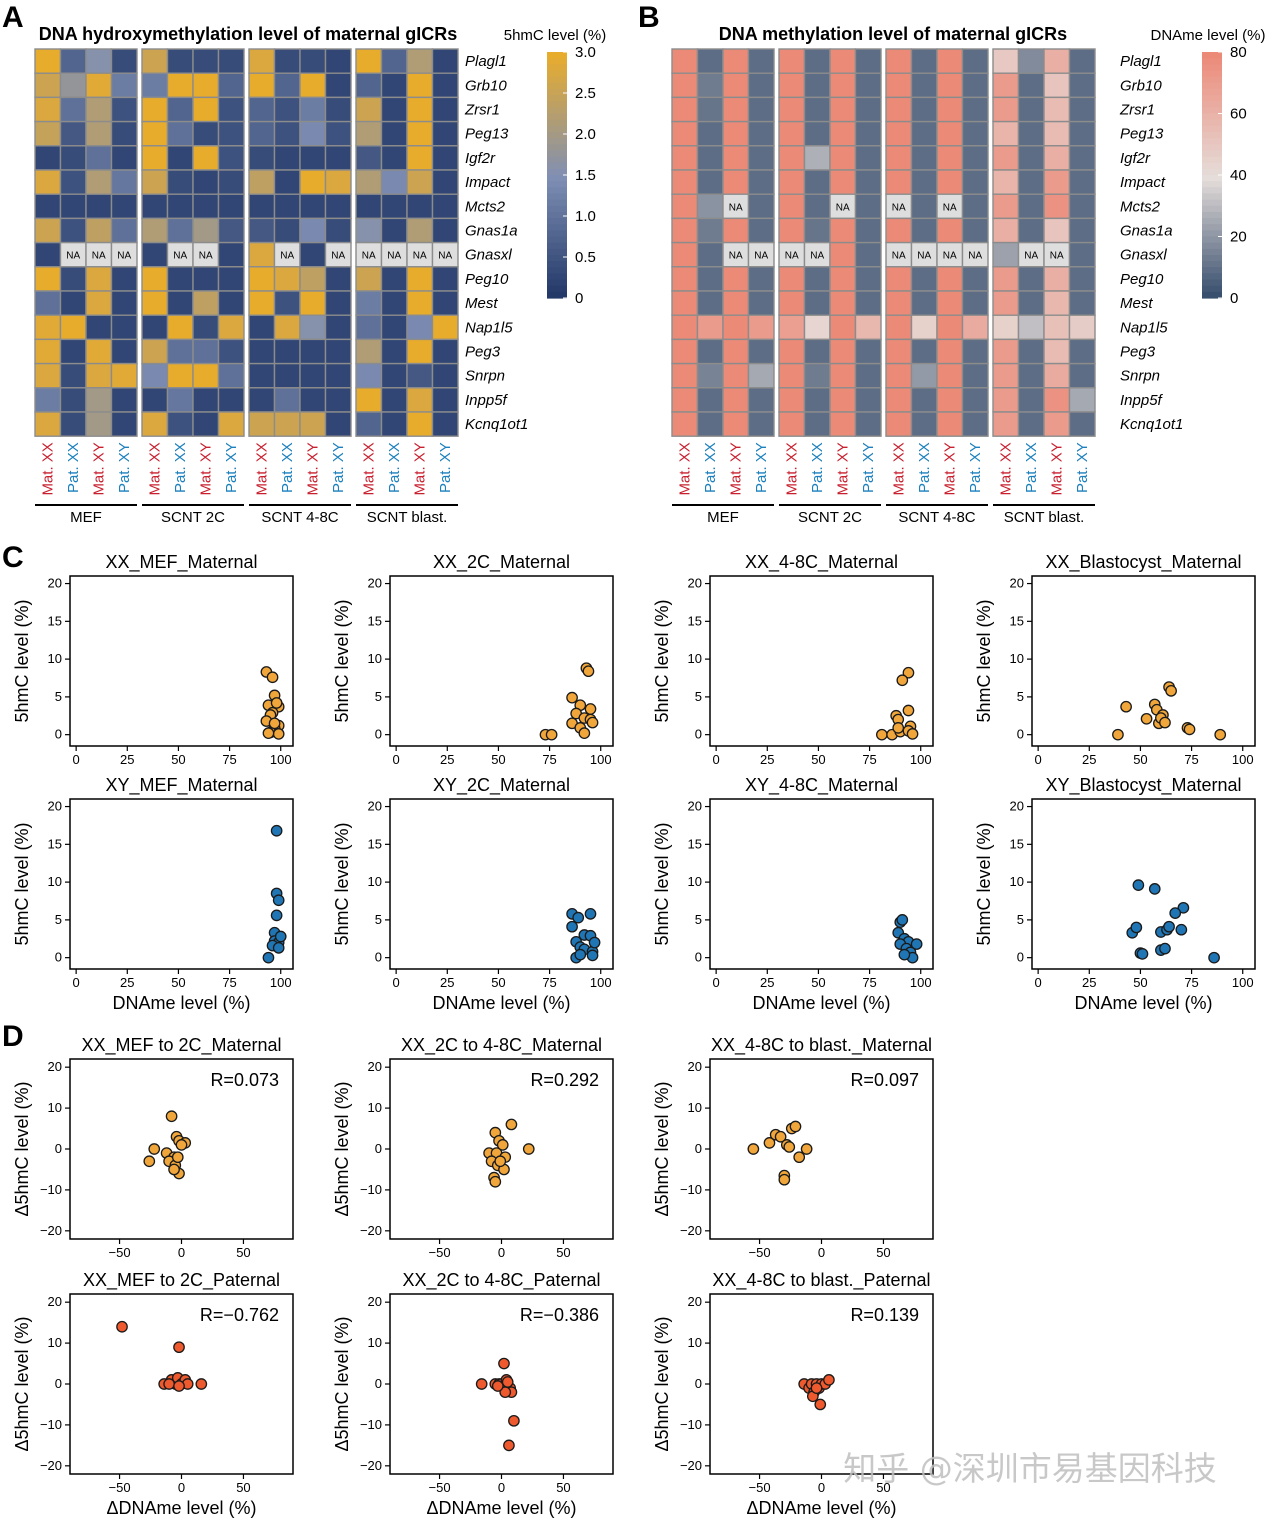  Describe the element at coordinates (818, 982) in the screenshot. I see `x-tick-label: 50` at that location.